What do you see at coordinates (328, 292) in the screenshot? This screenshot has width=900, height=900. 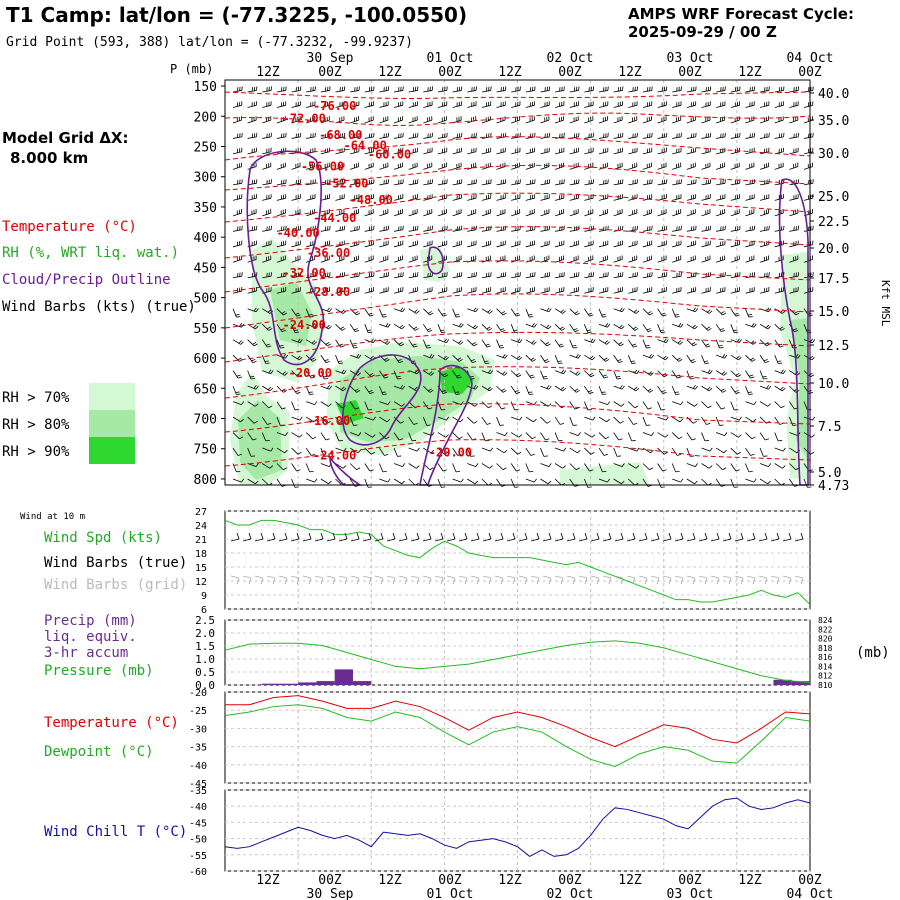 I see `temperature-contour-label: -28.00` at bounding box center [328, 292].